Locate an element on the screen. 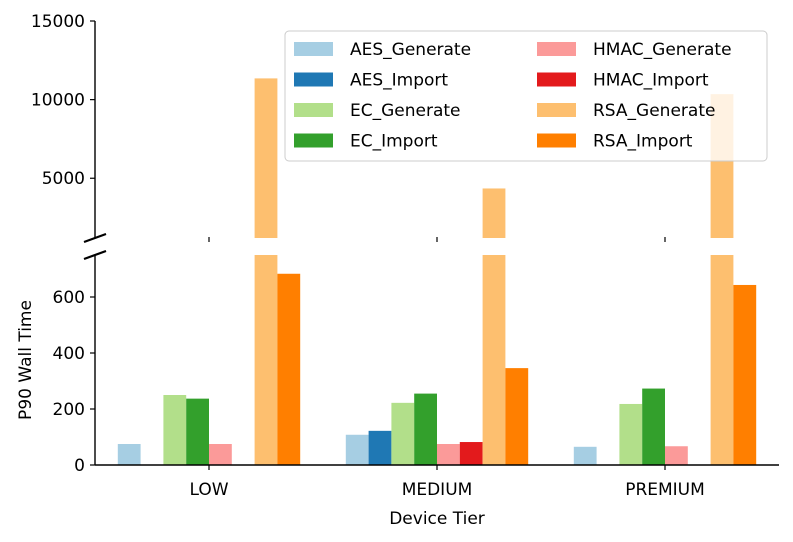 This screenshot has width=793, height=542. axis-break-mark-upper is located at coordinates (95, 238).